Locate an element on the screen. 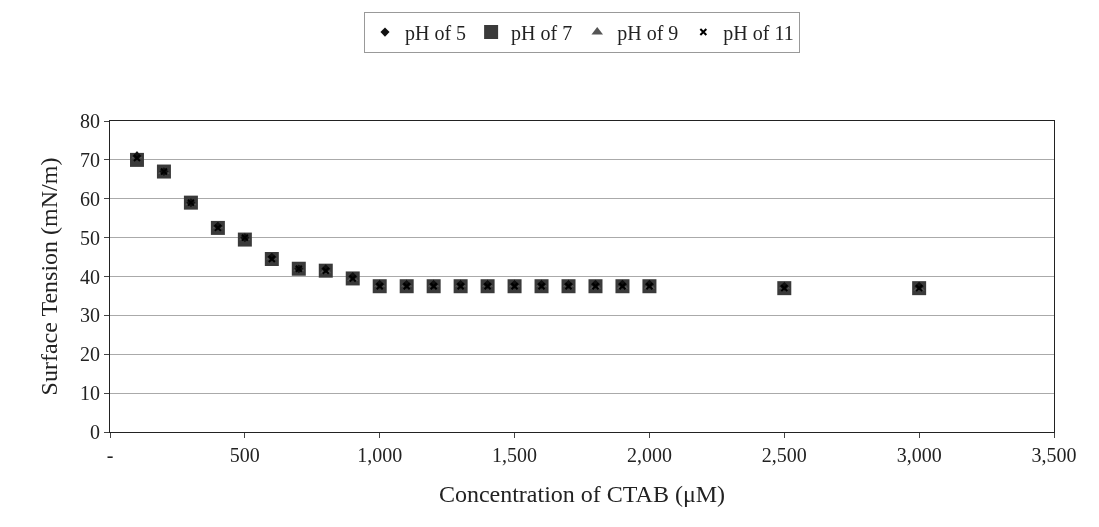 This screenshot has height=527, width=1099. x-tick-label: 2,000 is located at coordinates (649, 455).